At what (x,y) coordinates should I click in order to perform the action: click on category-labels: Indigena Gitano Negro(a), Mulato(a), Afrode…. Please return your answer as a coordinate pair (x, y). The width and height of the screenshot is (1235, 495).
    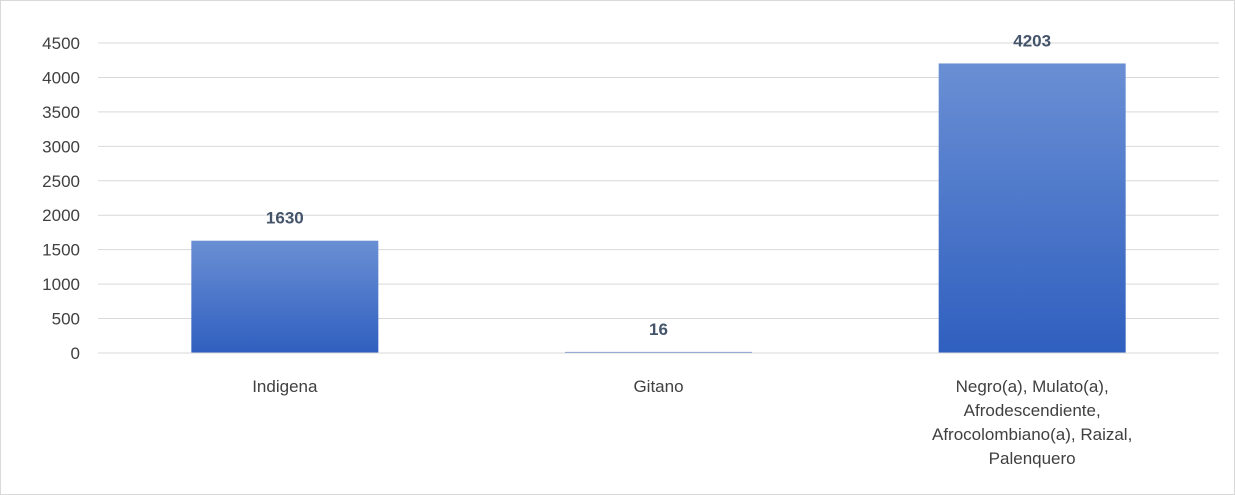
    Looking at the image, I should click on (692, 422).